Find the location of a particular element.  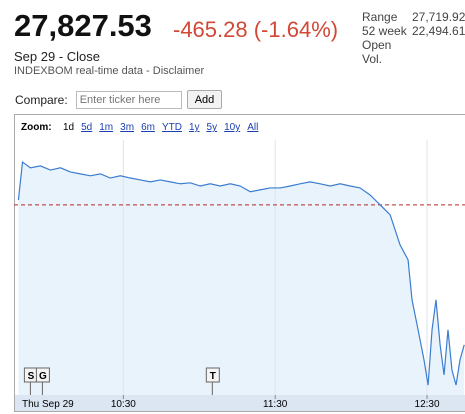

zoom-option: 3m is located at coordinates (127, 127).